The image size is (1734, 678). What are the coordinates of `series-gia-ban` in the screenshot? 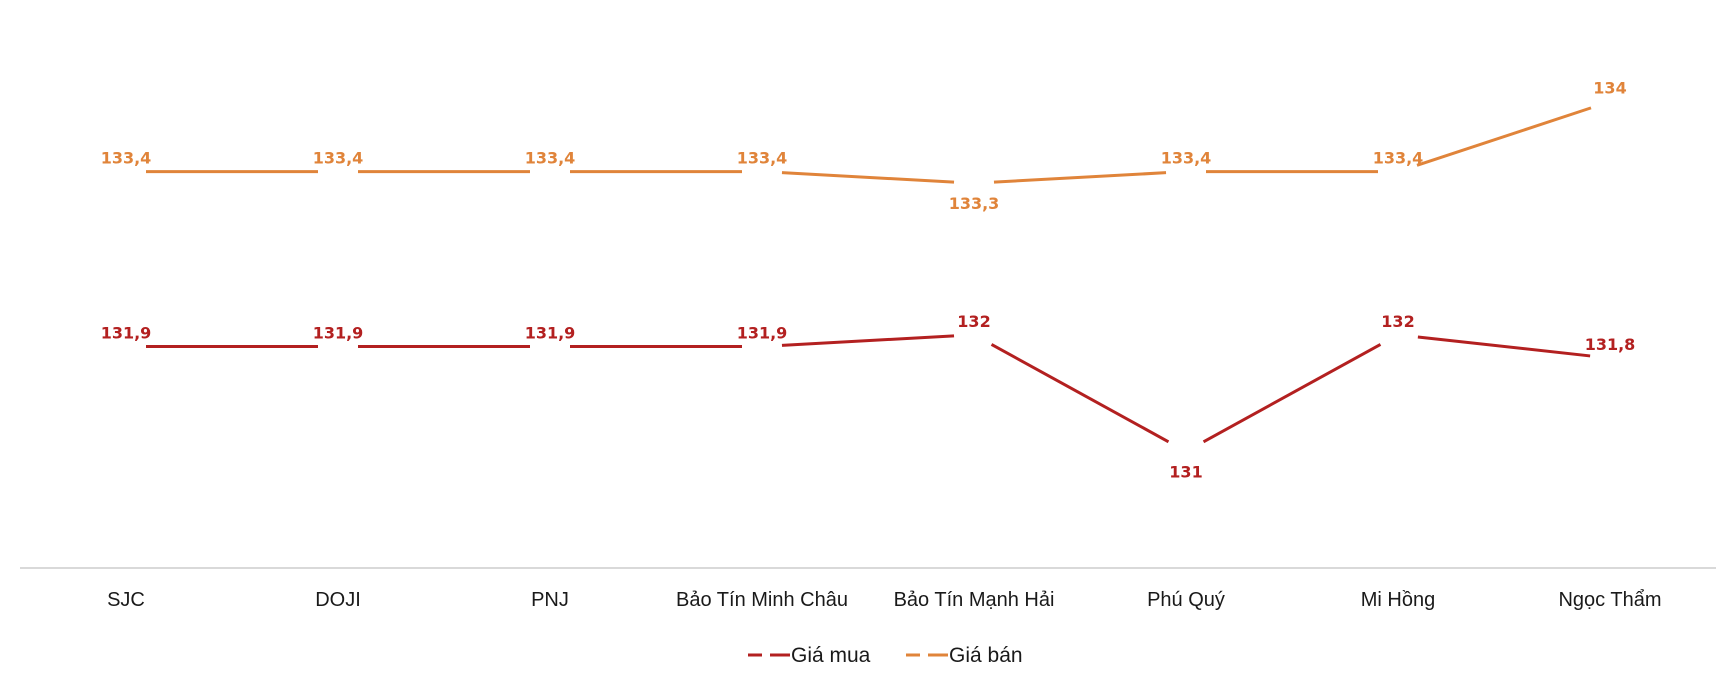 It's located at (869, 145).